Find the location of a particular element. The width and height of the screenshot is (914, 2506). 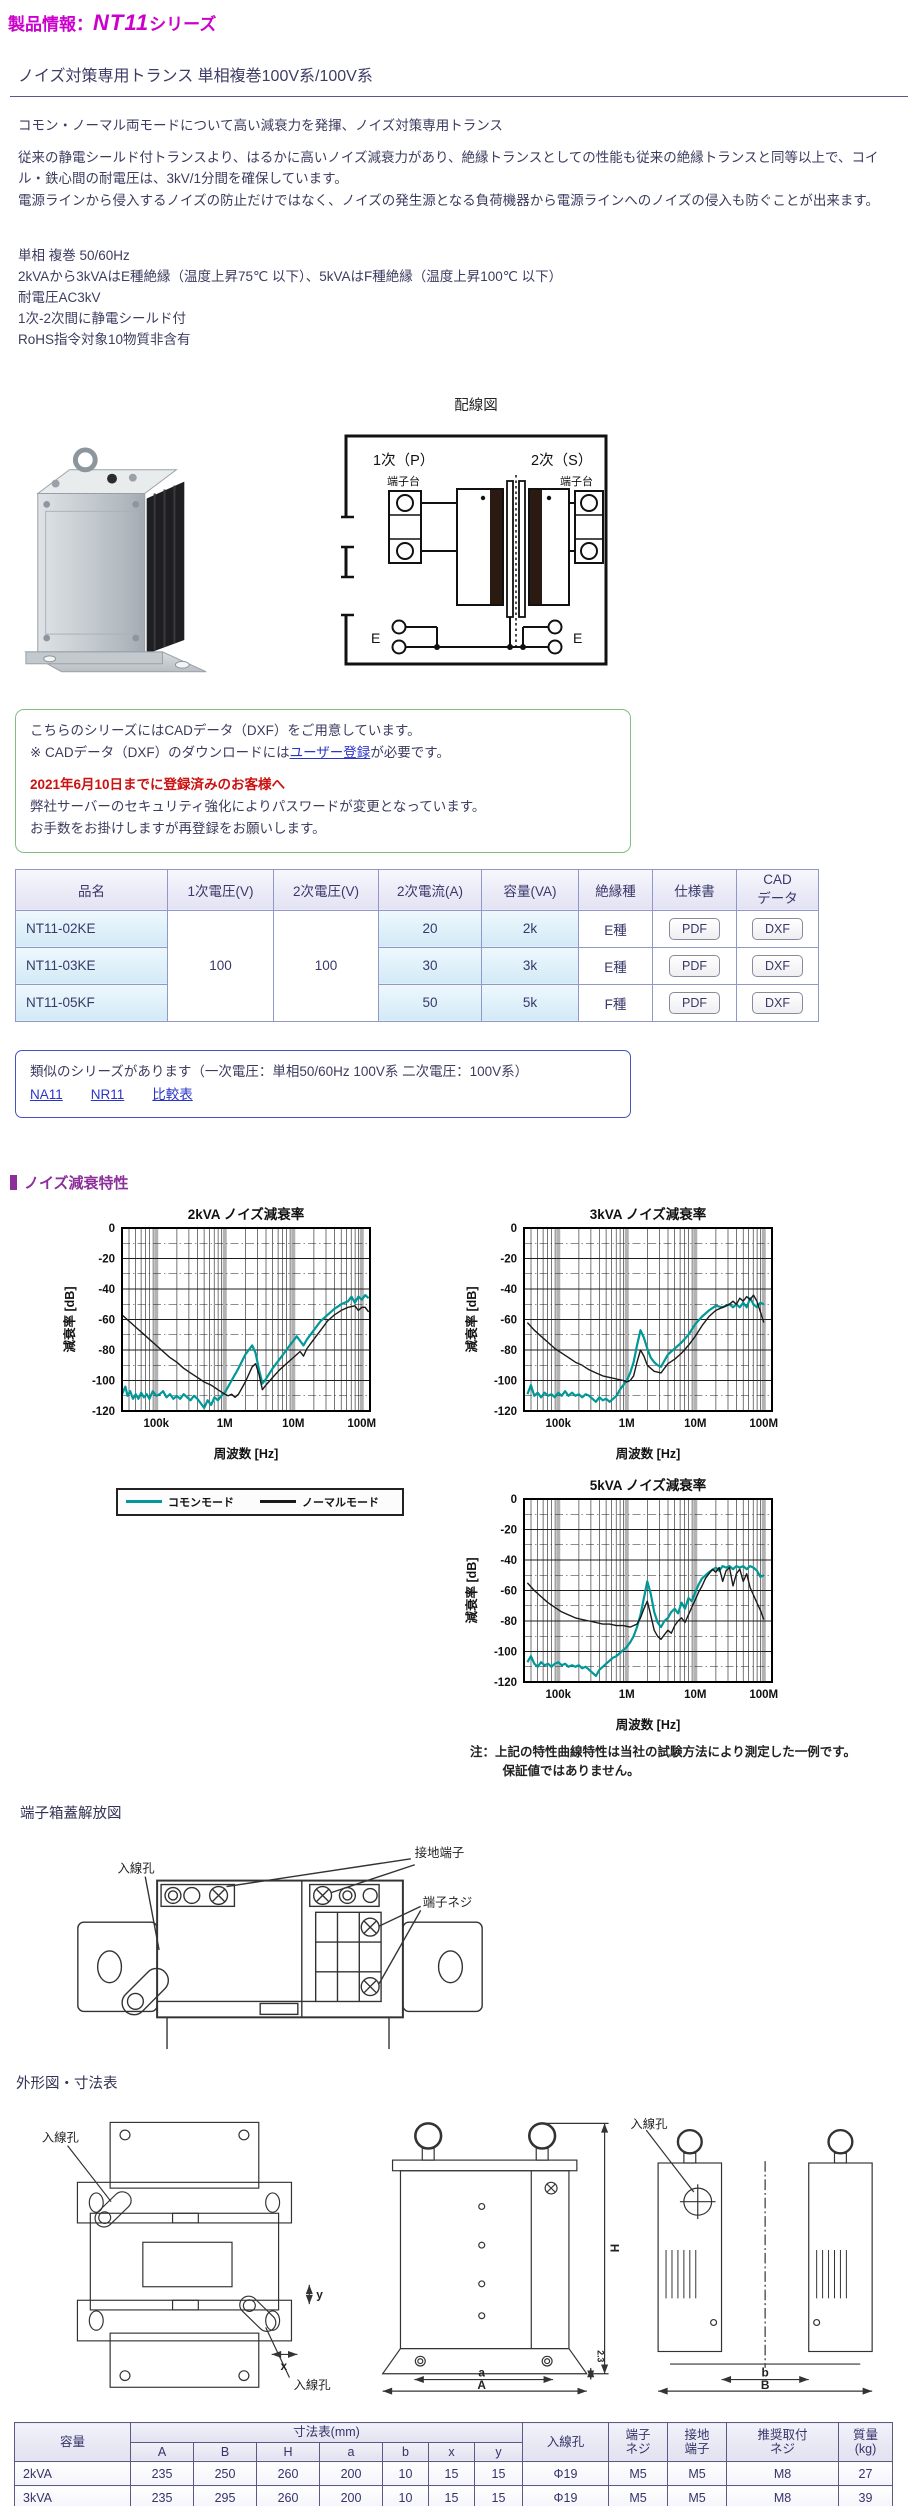

terminal-label-left: 端子台 is located at coordinates (403, 481).